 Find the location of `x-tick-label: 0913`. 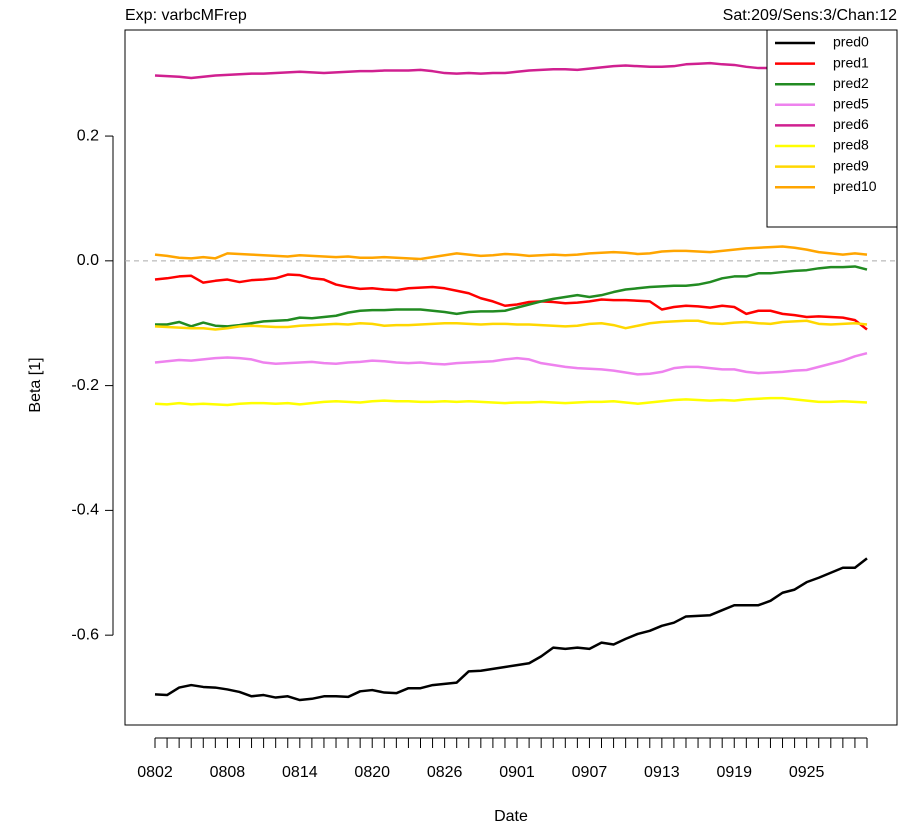

x-tick-label: 0913 is located at coordinates (662, 772).